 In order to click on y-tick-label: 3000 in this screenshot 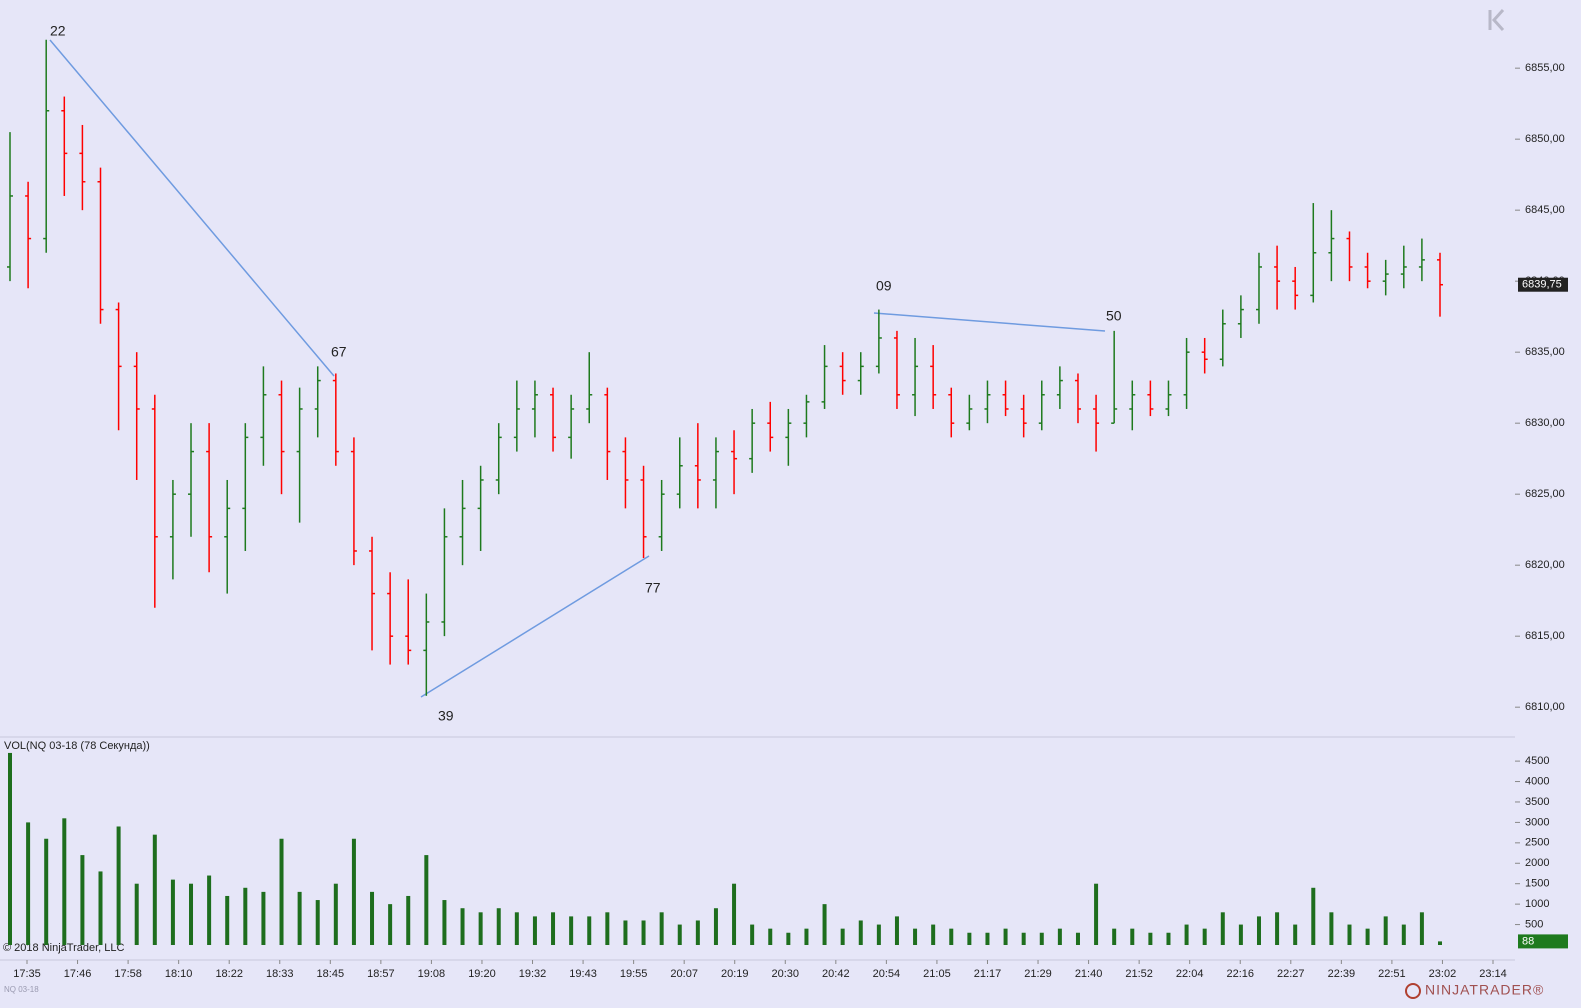, I will do `click(1537, 822)`.